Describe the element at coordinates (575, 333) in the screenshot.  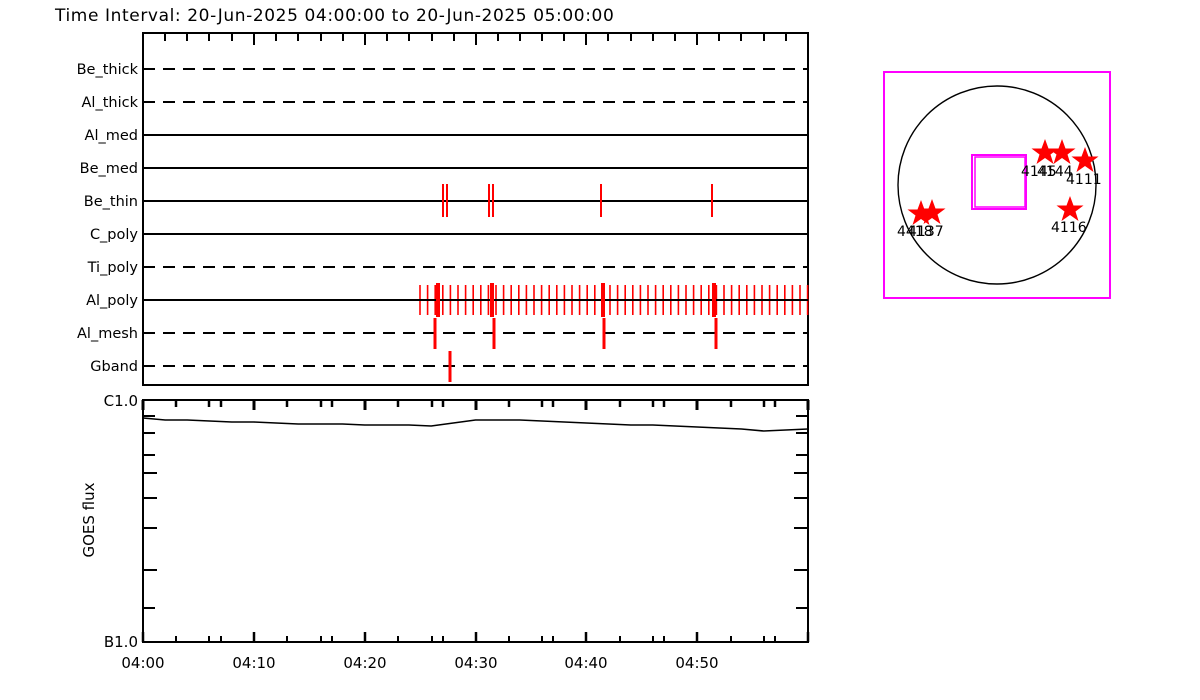
I see `event-marks-al-mesh` at that location.